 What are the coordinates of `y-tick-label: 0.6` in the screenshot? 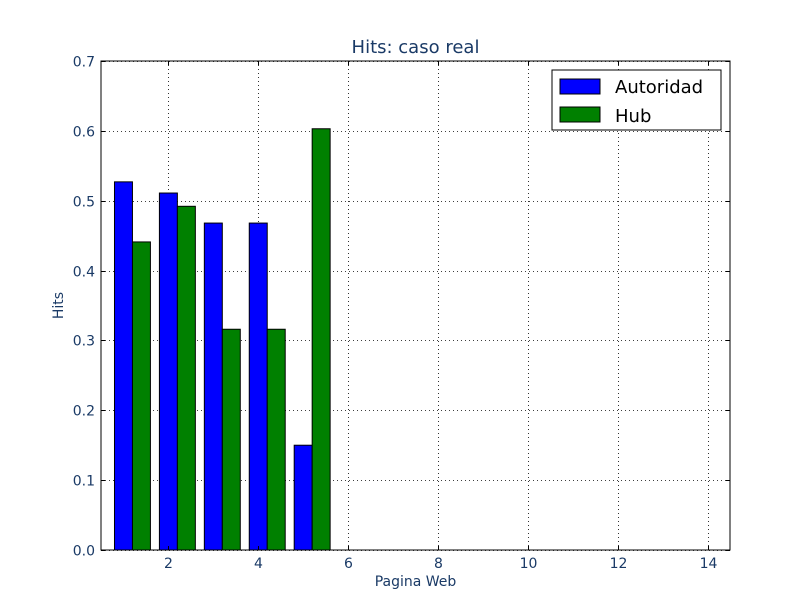 It's located at (84, 133).